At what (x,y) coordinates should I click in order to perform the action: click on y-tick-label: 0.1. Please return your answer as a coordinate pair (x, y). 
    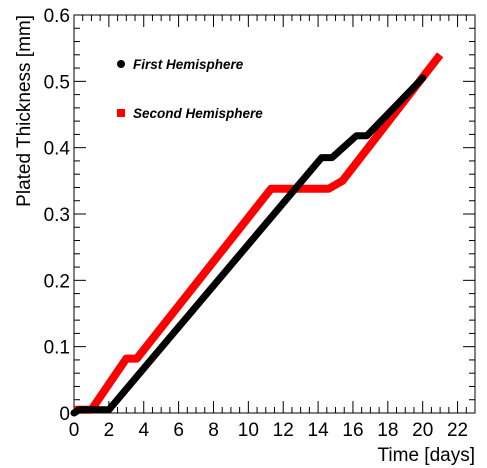
    Looking at the image, I should click on (57, 348).